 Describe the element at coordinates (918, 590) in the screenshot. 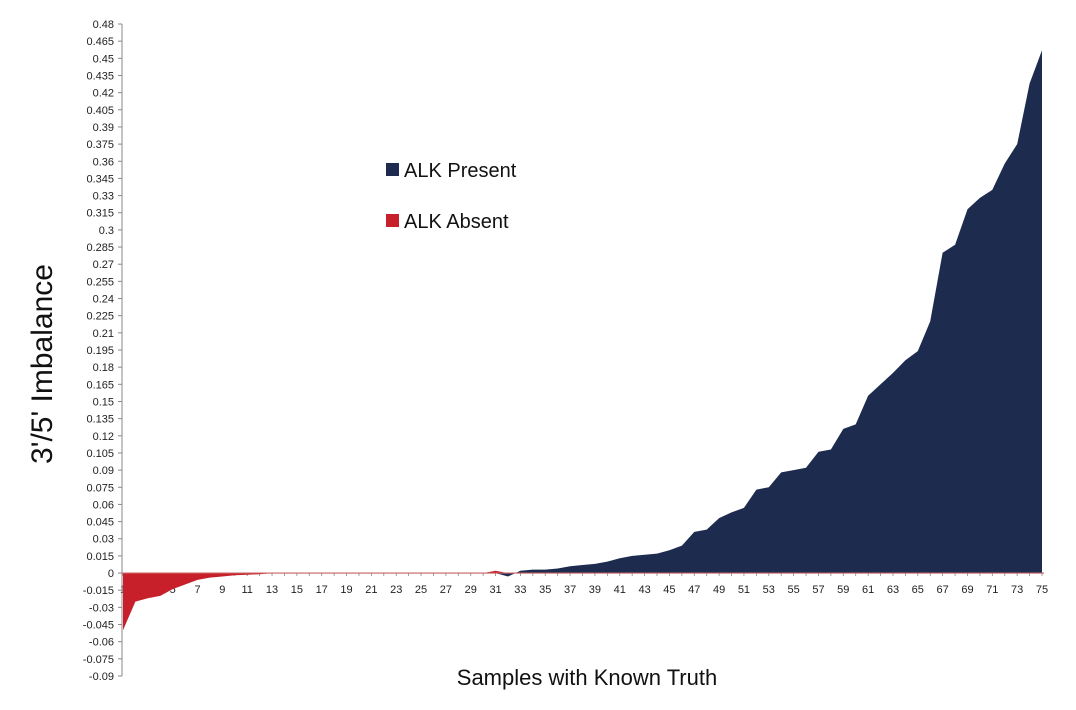

I see `x-tick-label: 65` at that location.